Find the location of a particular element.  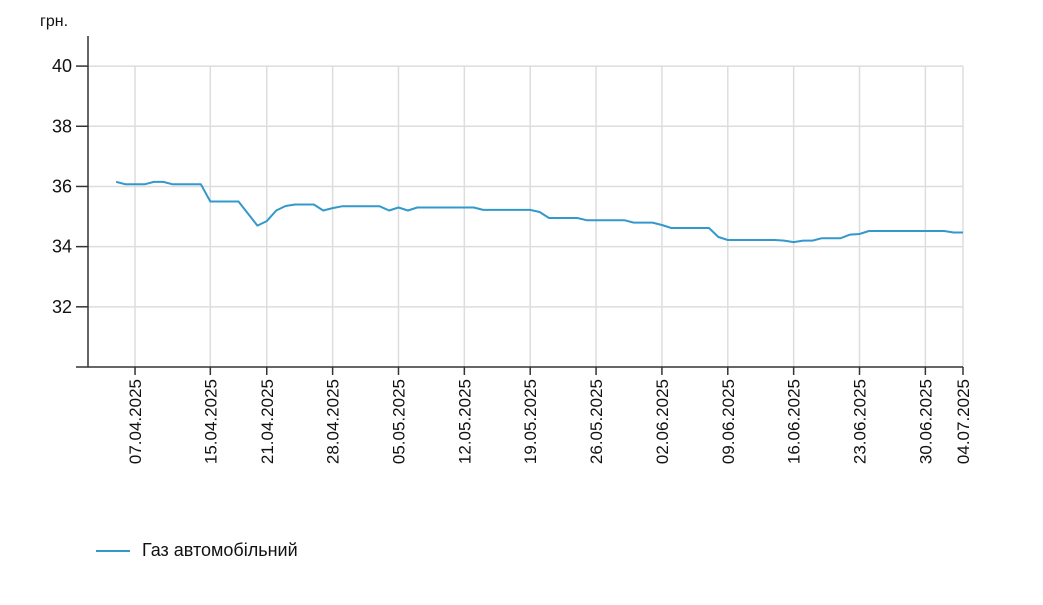

x-tick-label: 21.04.2025 is located at coordinates (267, 421).